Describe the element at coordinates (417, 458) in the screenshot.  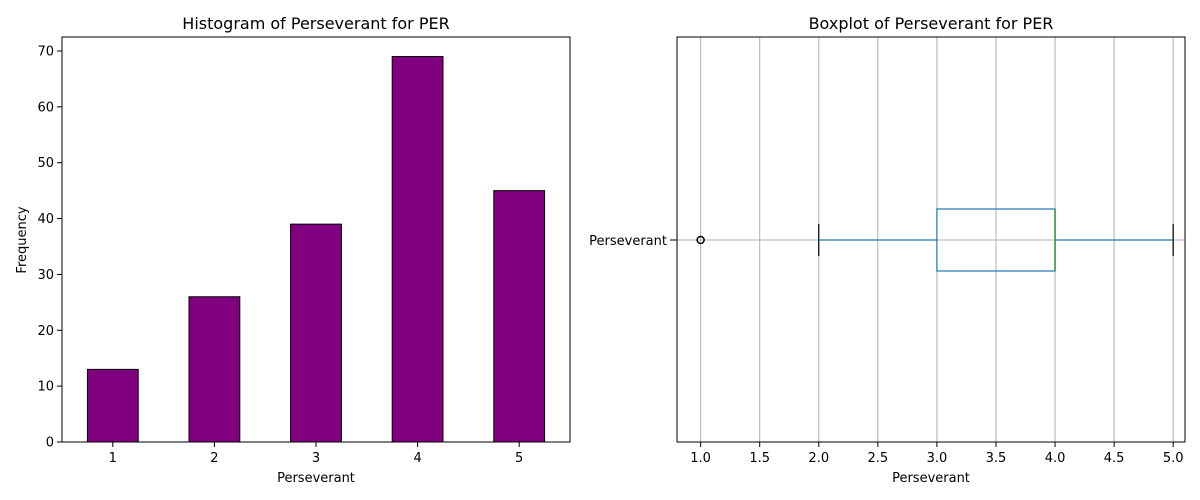
I see `histogram-x-tick-label: 4` at that location.